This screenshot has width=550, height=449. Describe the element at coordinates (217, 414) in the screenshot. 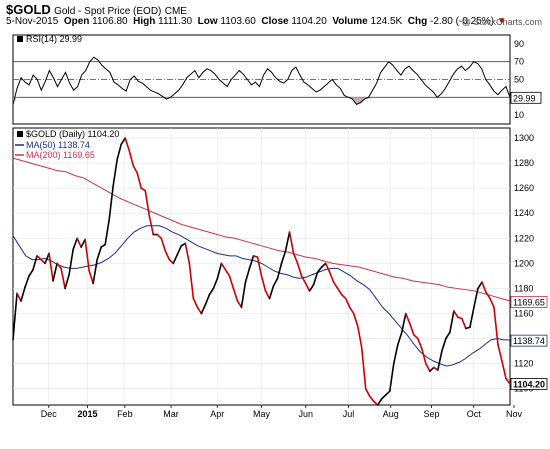

I see `x-tick-label: Apr` at that location.